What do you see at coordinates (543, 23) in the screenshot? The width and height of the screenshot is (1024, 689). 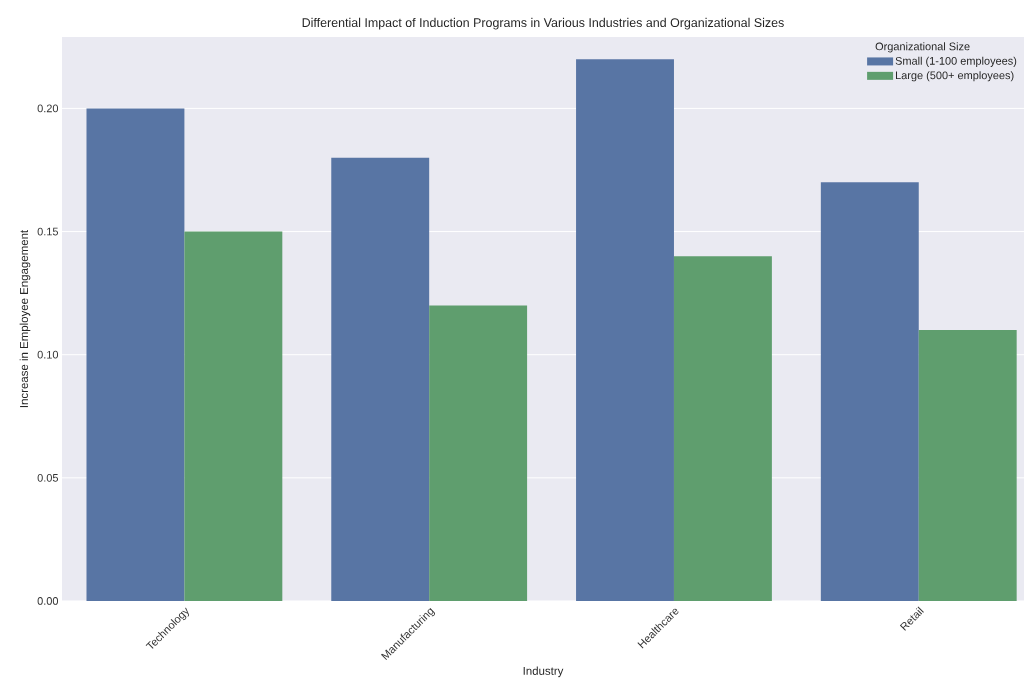 I see `chart-title: Differential Impact of Induction Programs in Various Industries and Organizational Sizes` at bounding box center [543, 23].